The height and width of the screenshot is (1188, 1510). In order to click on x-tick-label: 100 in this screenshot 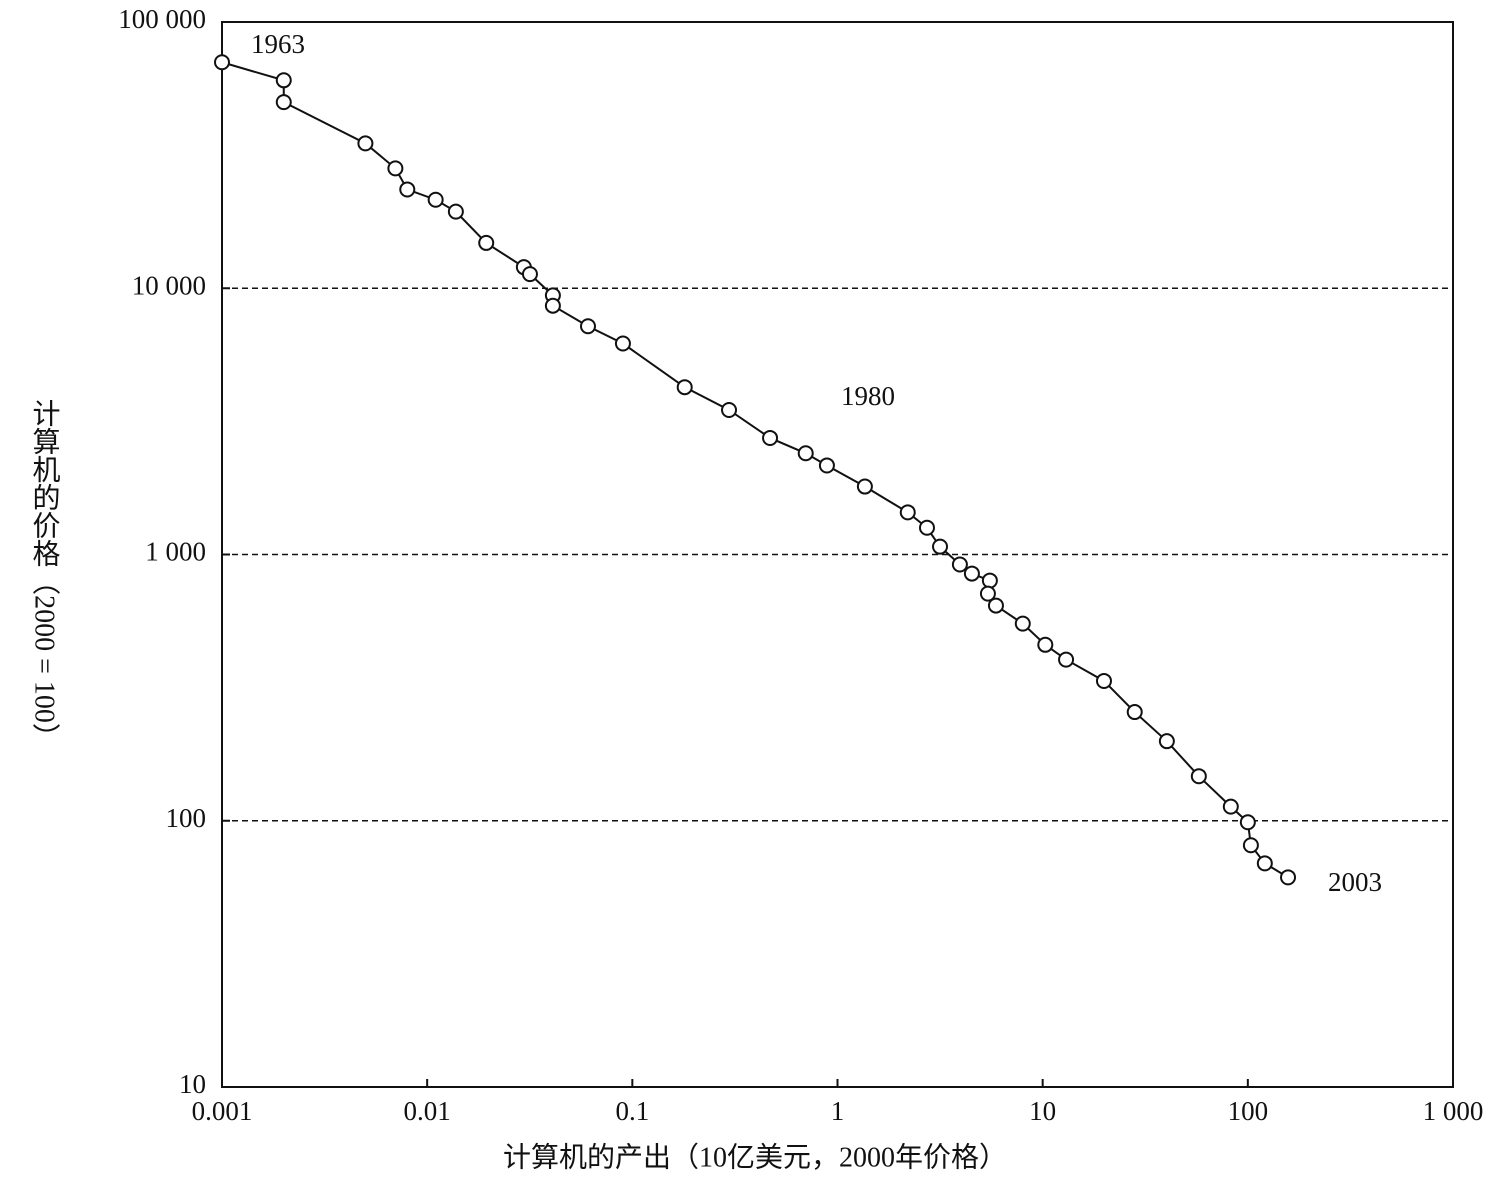, I will do `click(1248, 1111)`.